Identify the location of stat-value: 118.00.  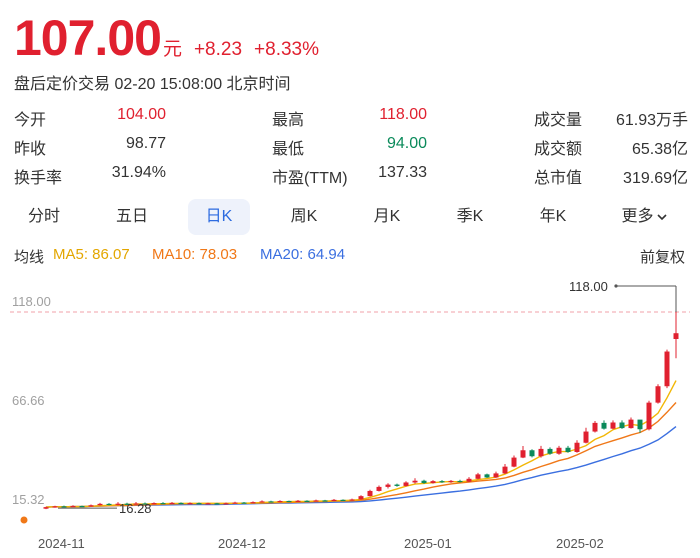
(403, 114).